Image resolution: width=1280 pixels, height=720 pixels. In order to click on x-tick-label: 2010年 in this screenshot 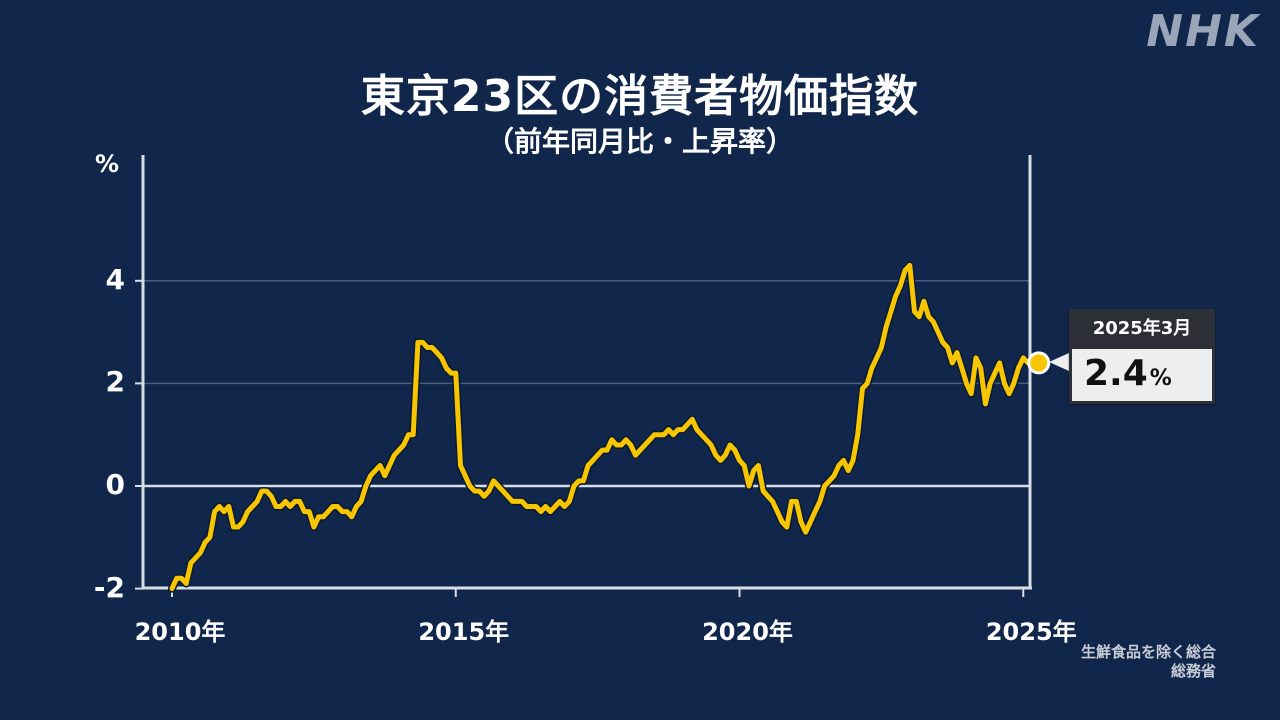, I will do `click(180, 632)`.